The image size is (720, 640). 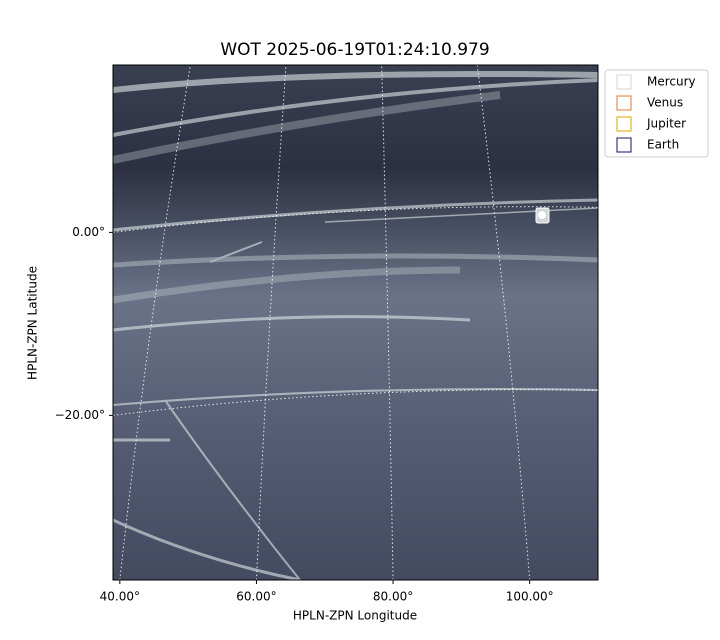 I want to click on x-tick-label: 40.00°, so click(x=120, y=597).